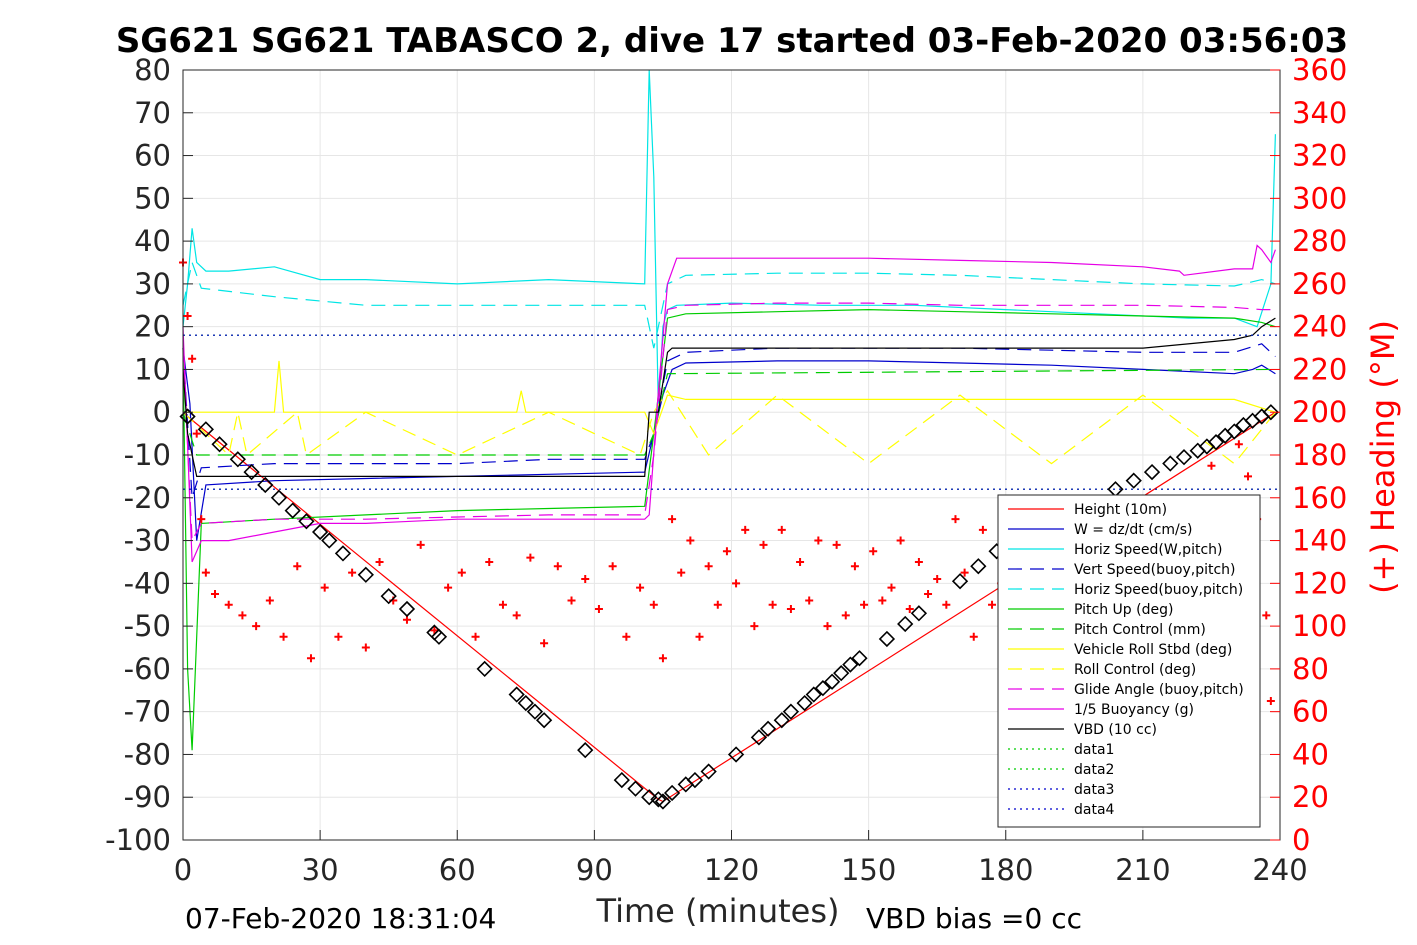  I want to click on y2-tick-label: 280, so click(1319, 241).